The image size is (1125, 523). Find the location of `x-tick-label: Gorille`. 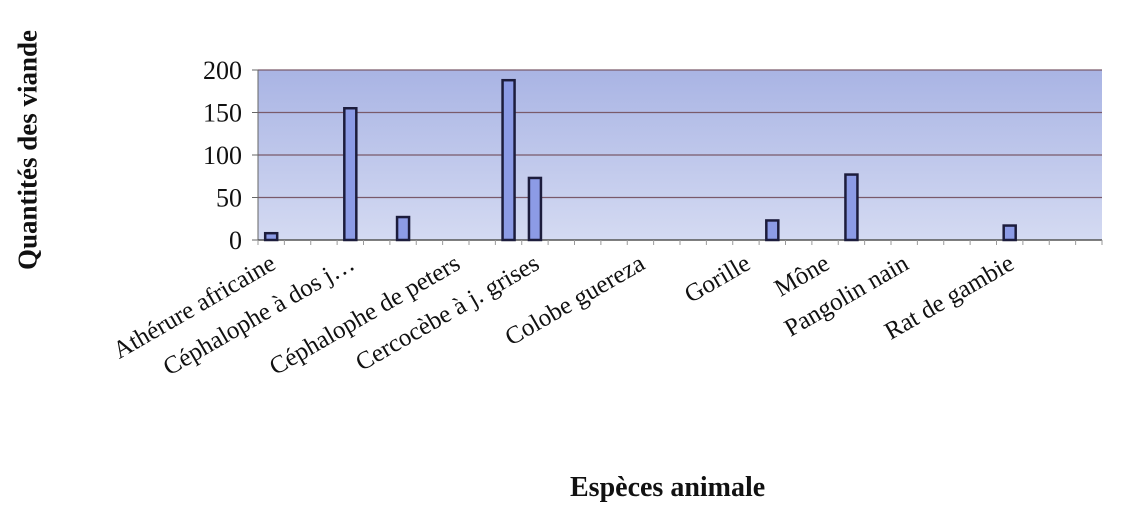

x-tick-label: Gorille is located at coordinates (717, 279).